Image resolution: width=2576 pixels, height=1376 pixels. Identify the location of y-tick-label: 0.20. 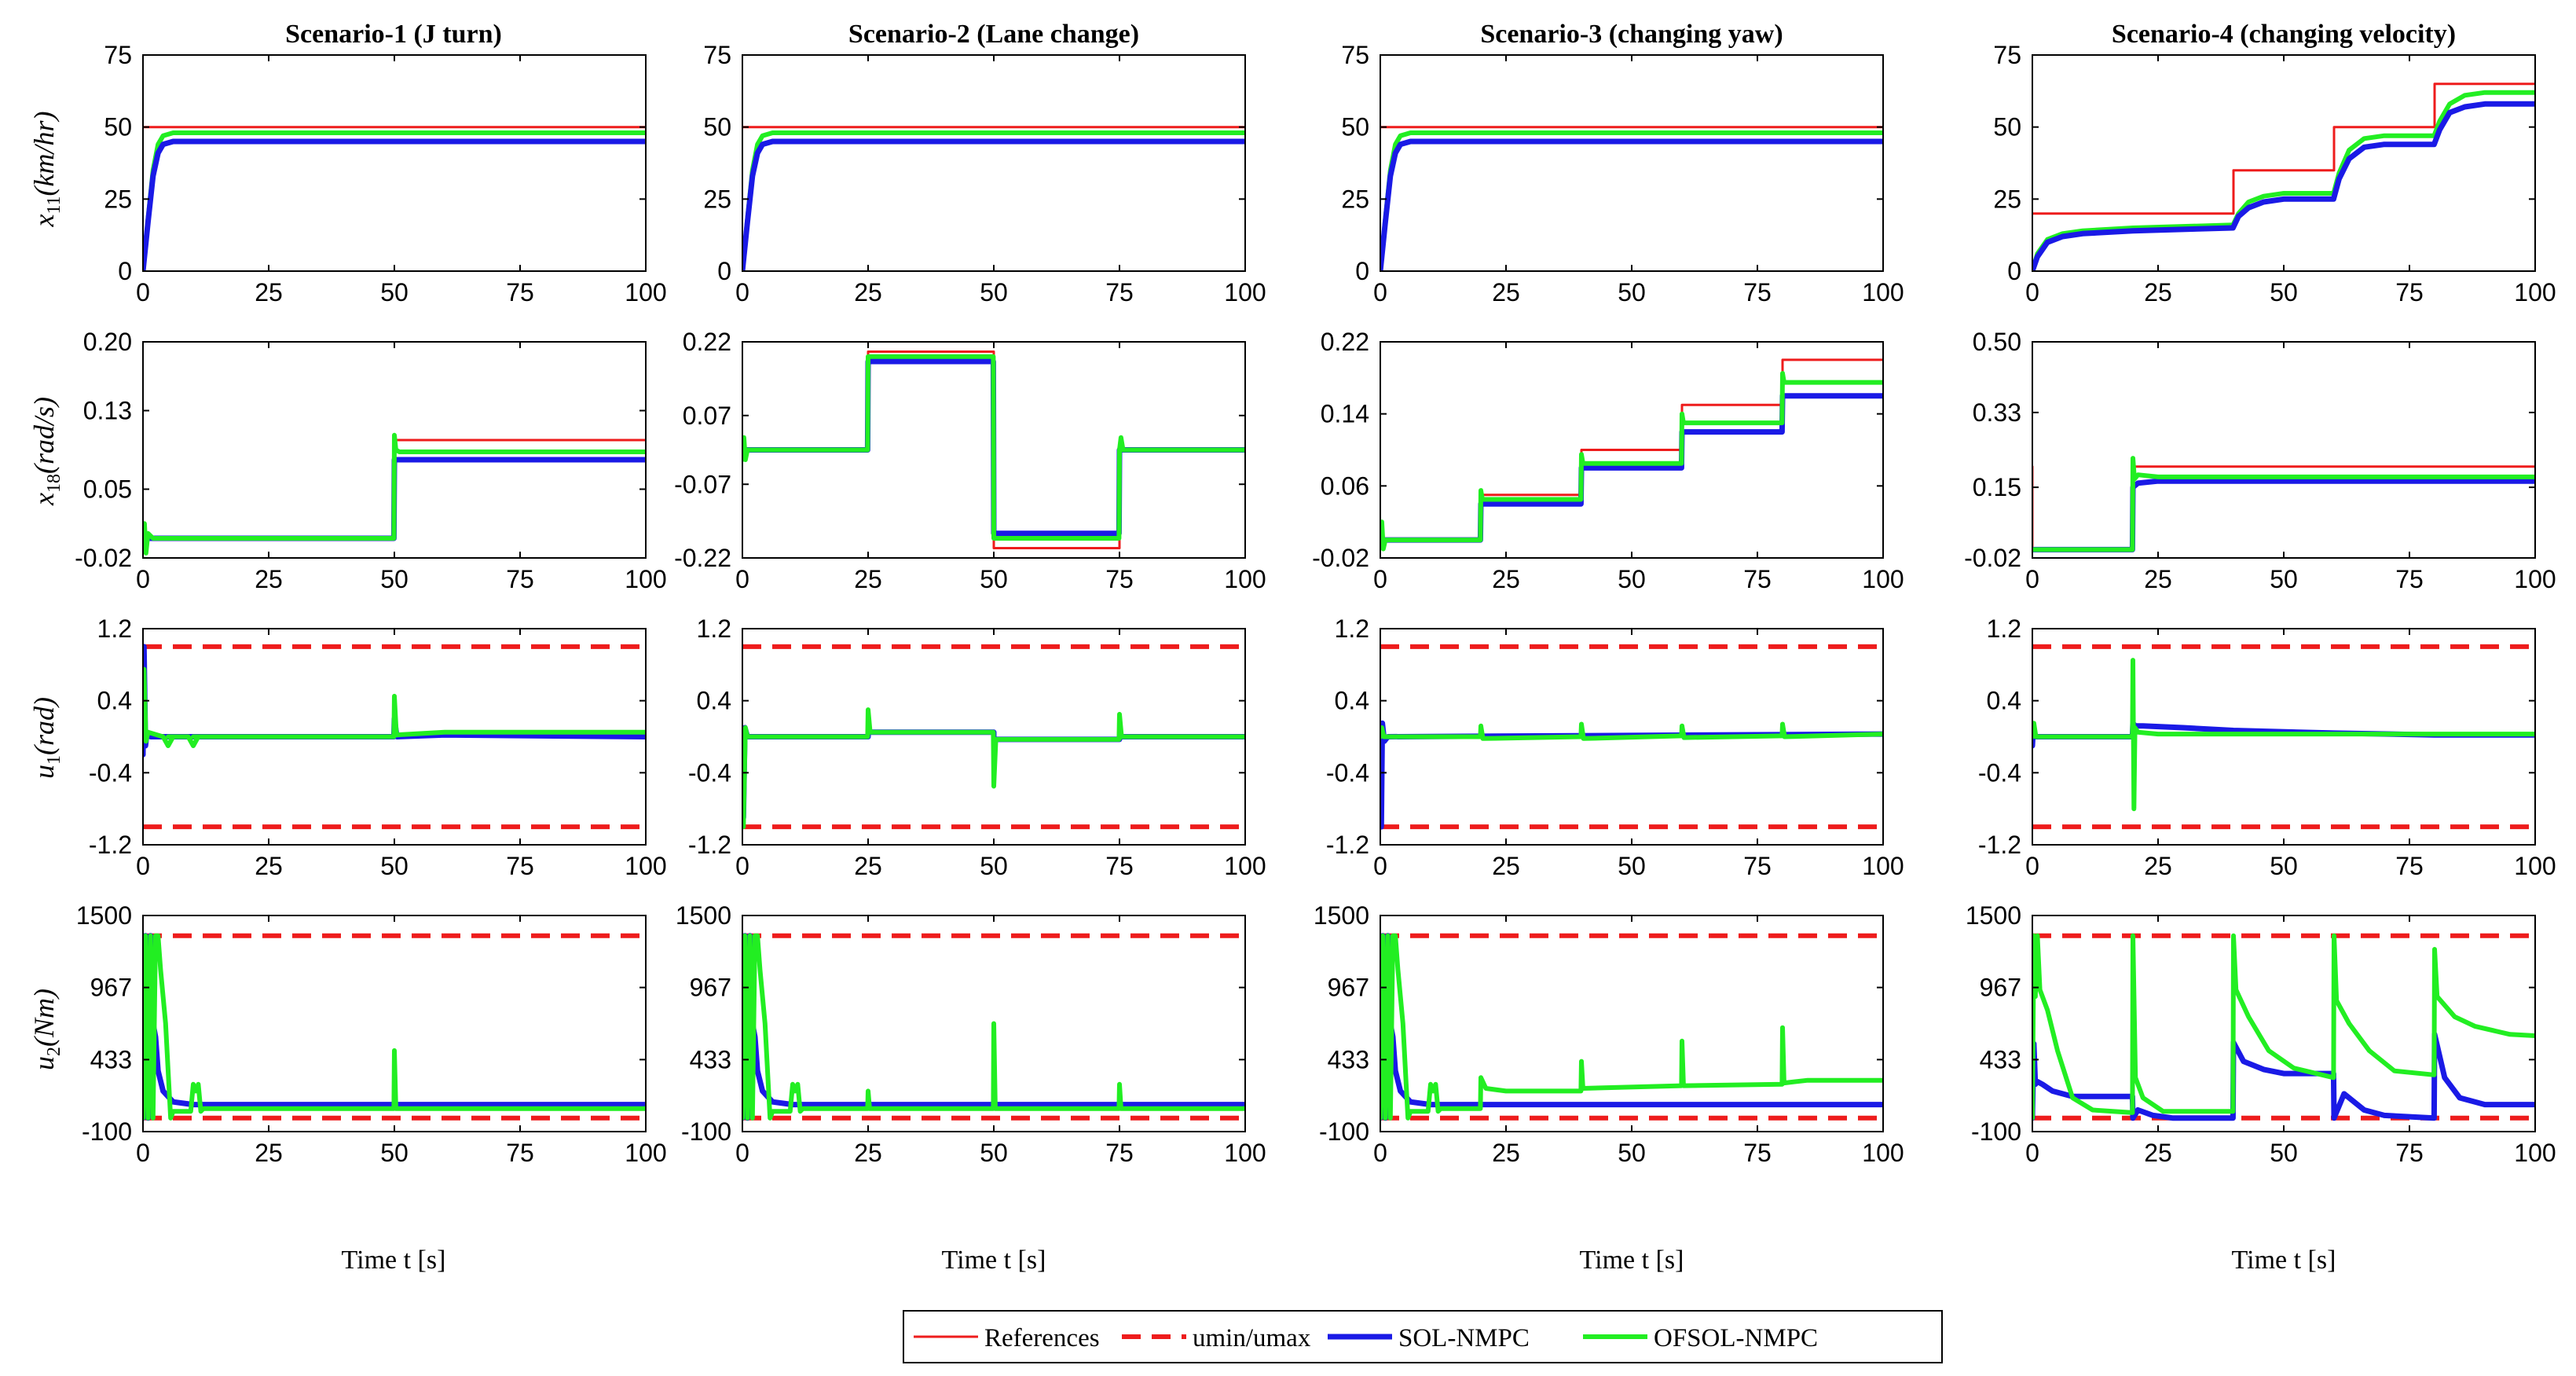
(107, 342).